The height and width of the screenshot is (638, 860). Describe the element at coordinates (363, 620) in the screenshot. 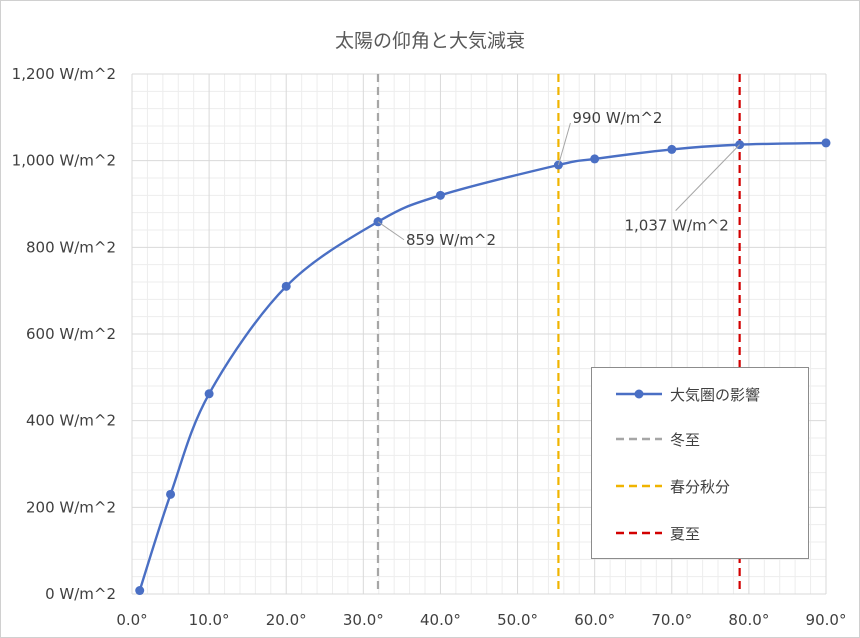

I see `x-tick-label: 30.0°` at that location.